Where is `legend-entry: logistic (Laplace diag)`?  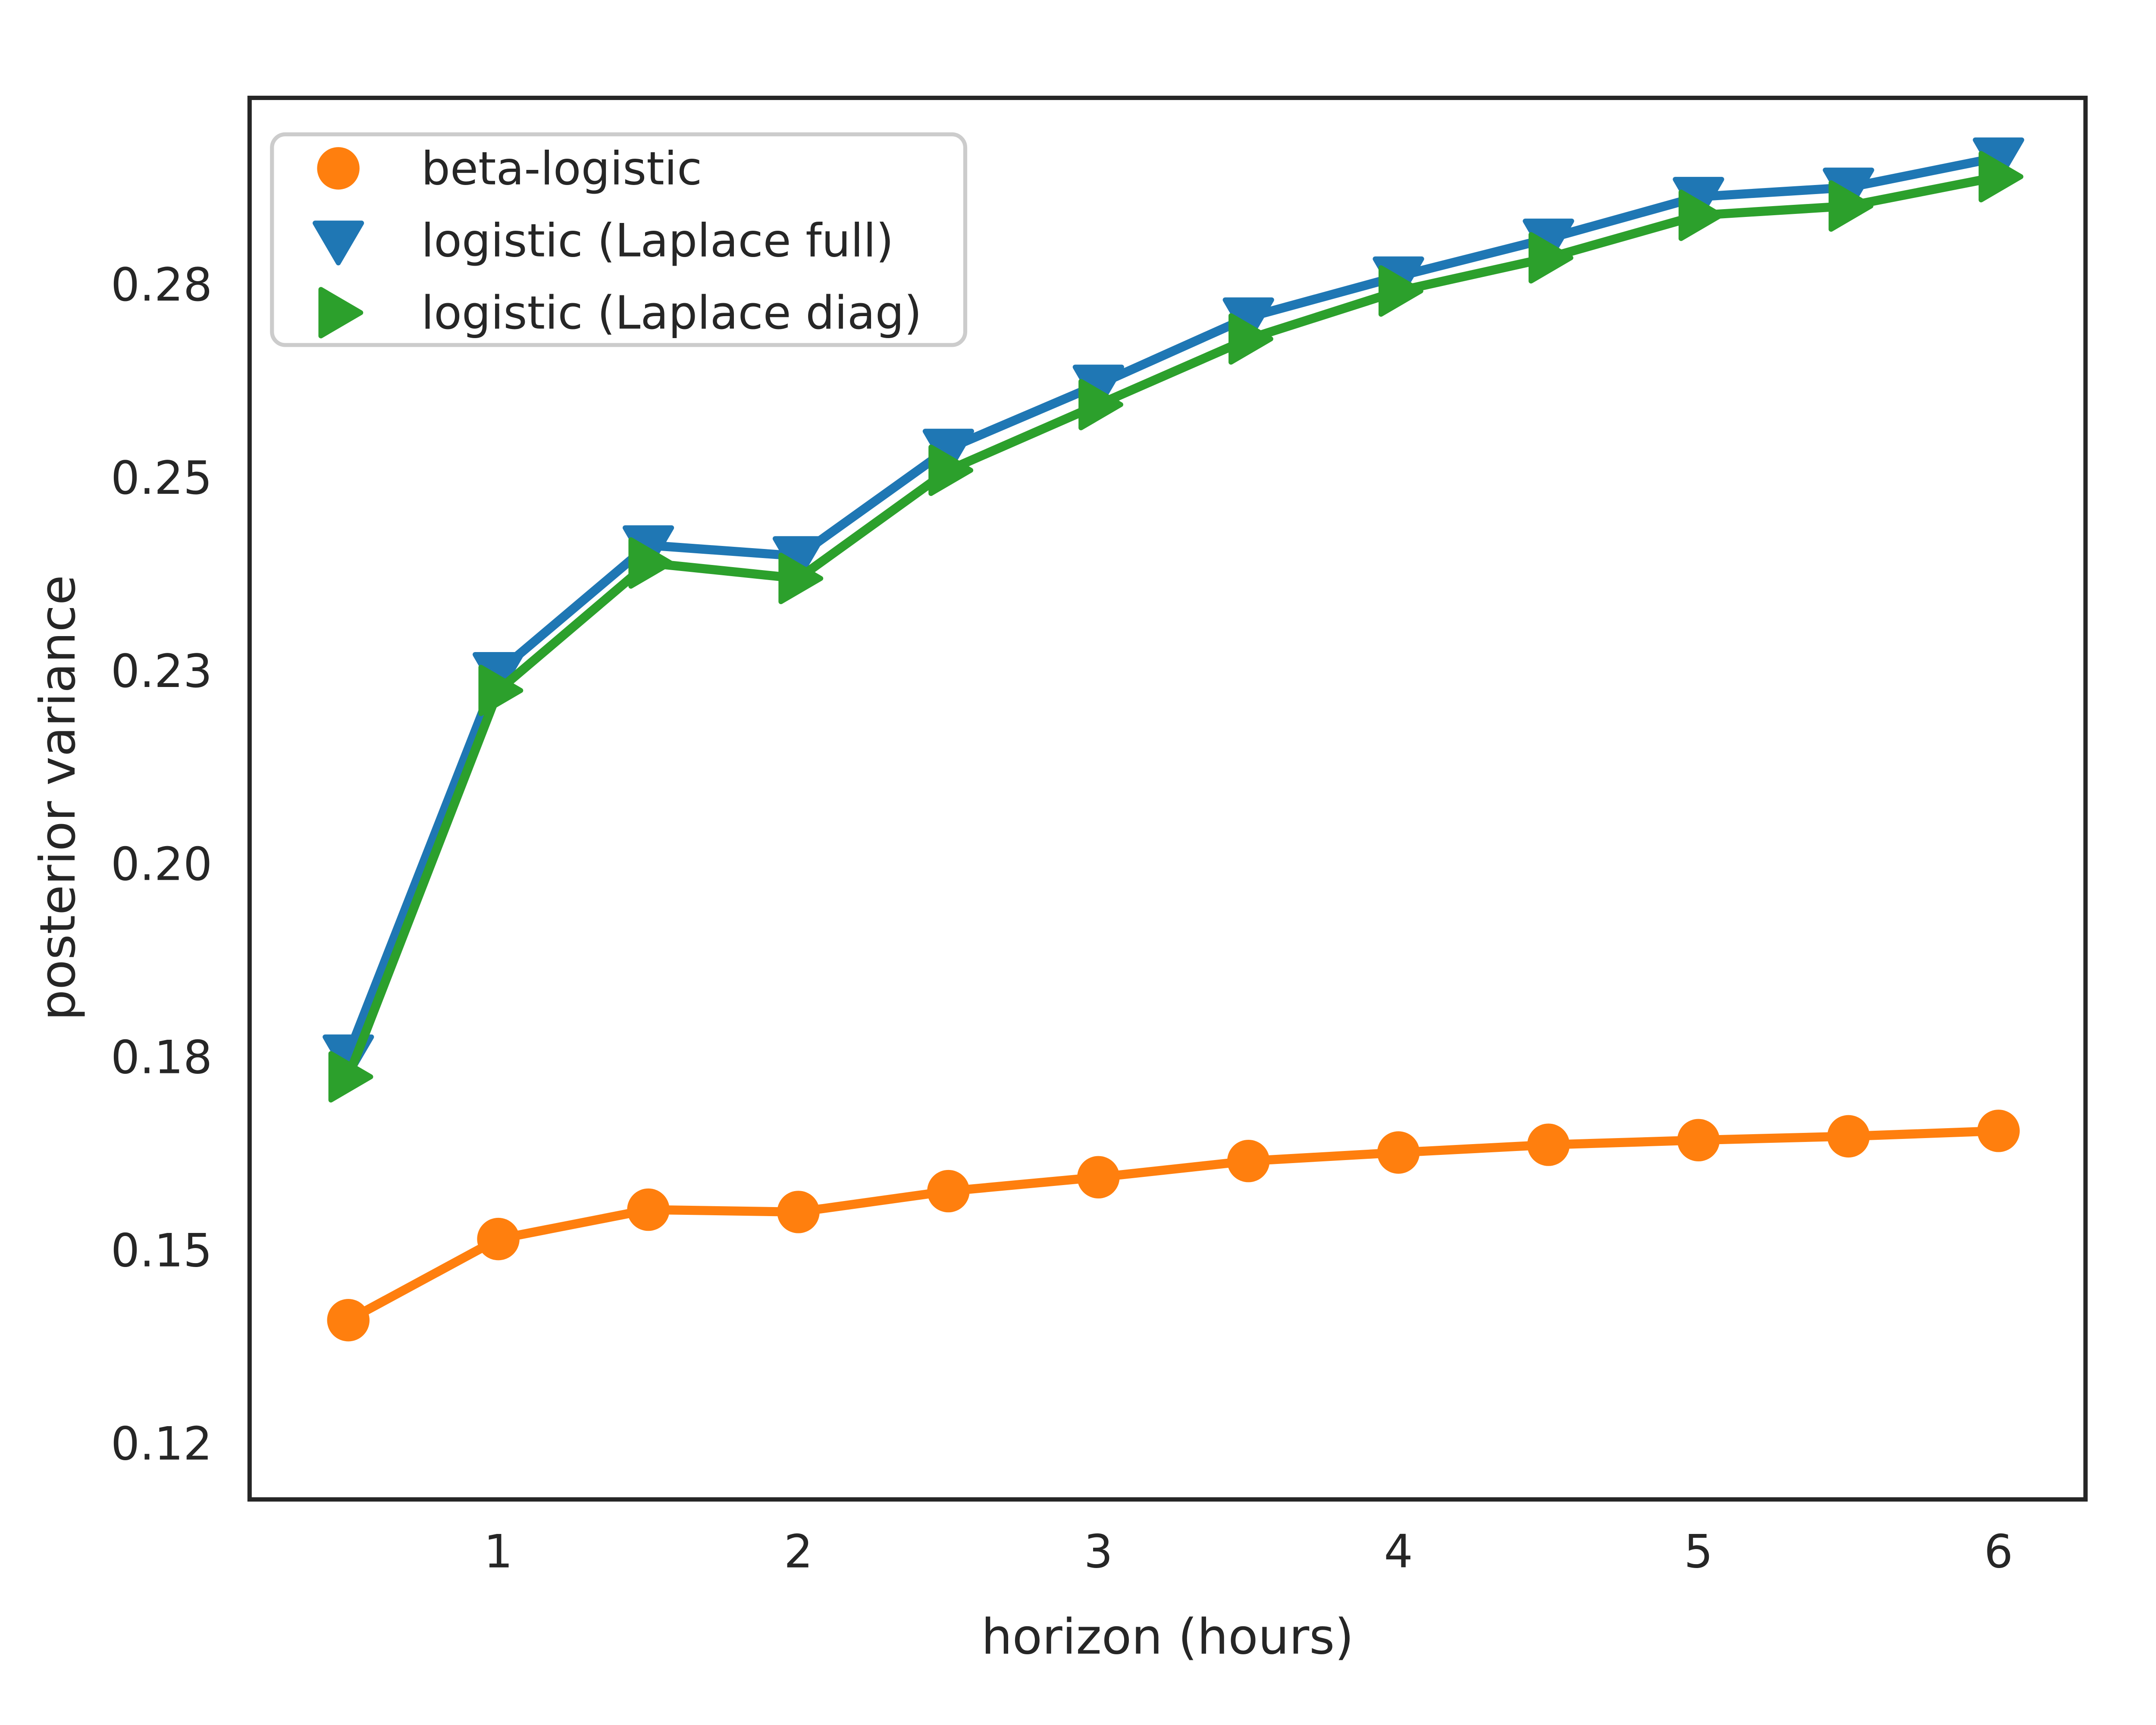
legend-entry: logistic (Laplace diag) is located at coordinates (620, 313).